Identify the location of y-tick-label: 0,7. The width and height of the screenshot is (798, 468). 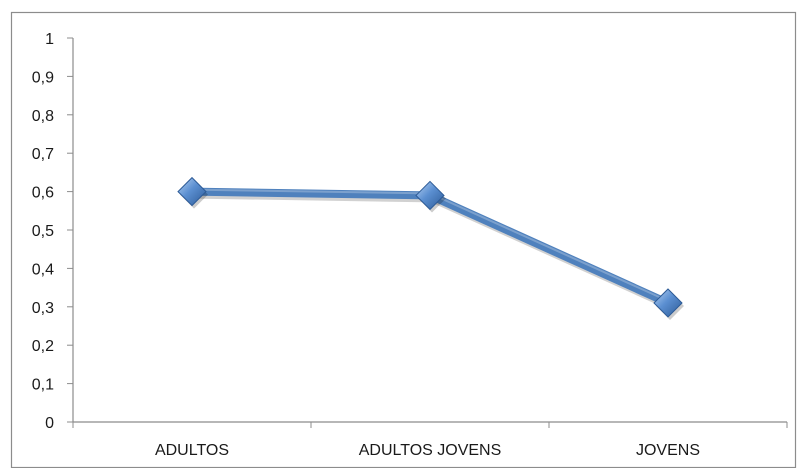
(43, 154).